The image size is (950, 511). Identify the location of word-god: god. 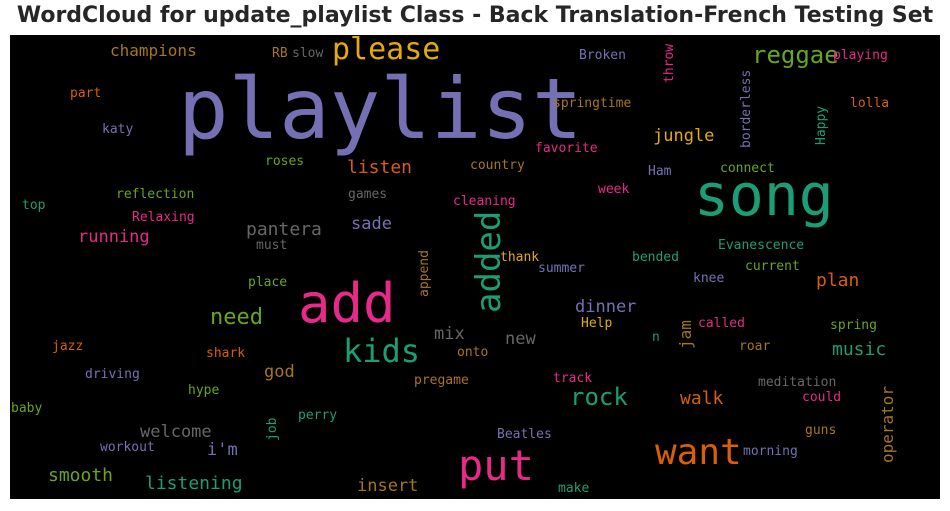
(279, 372).